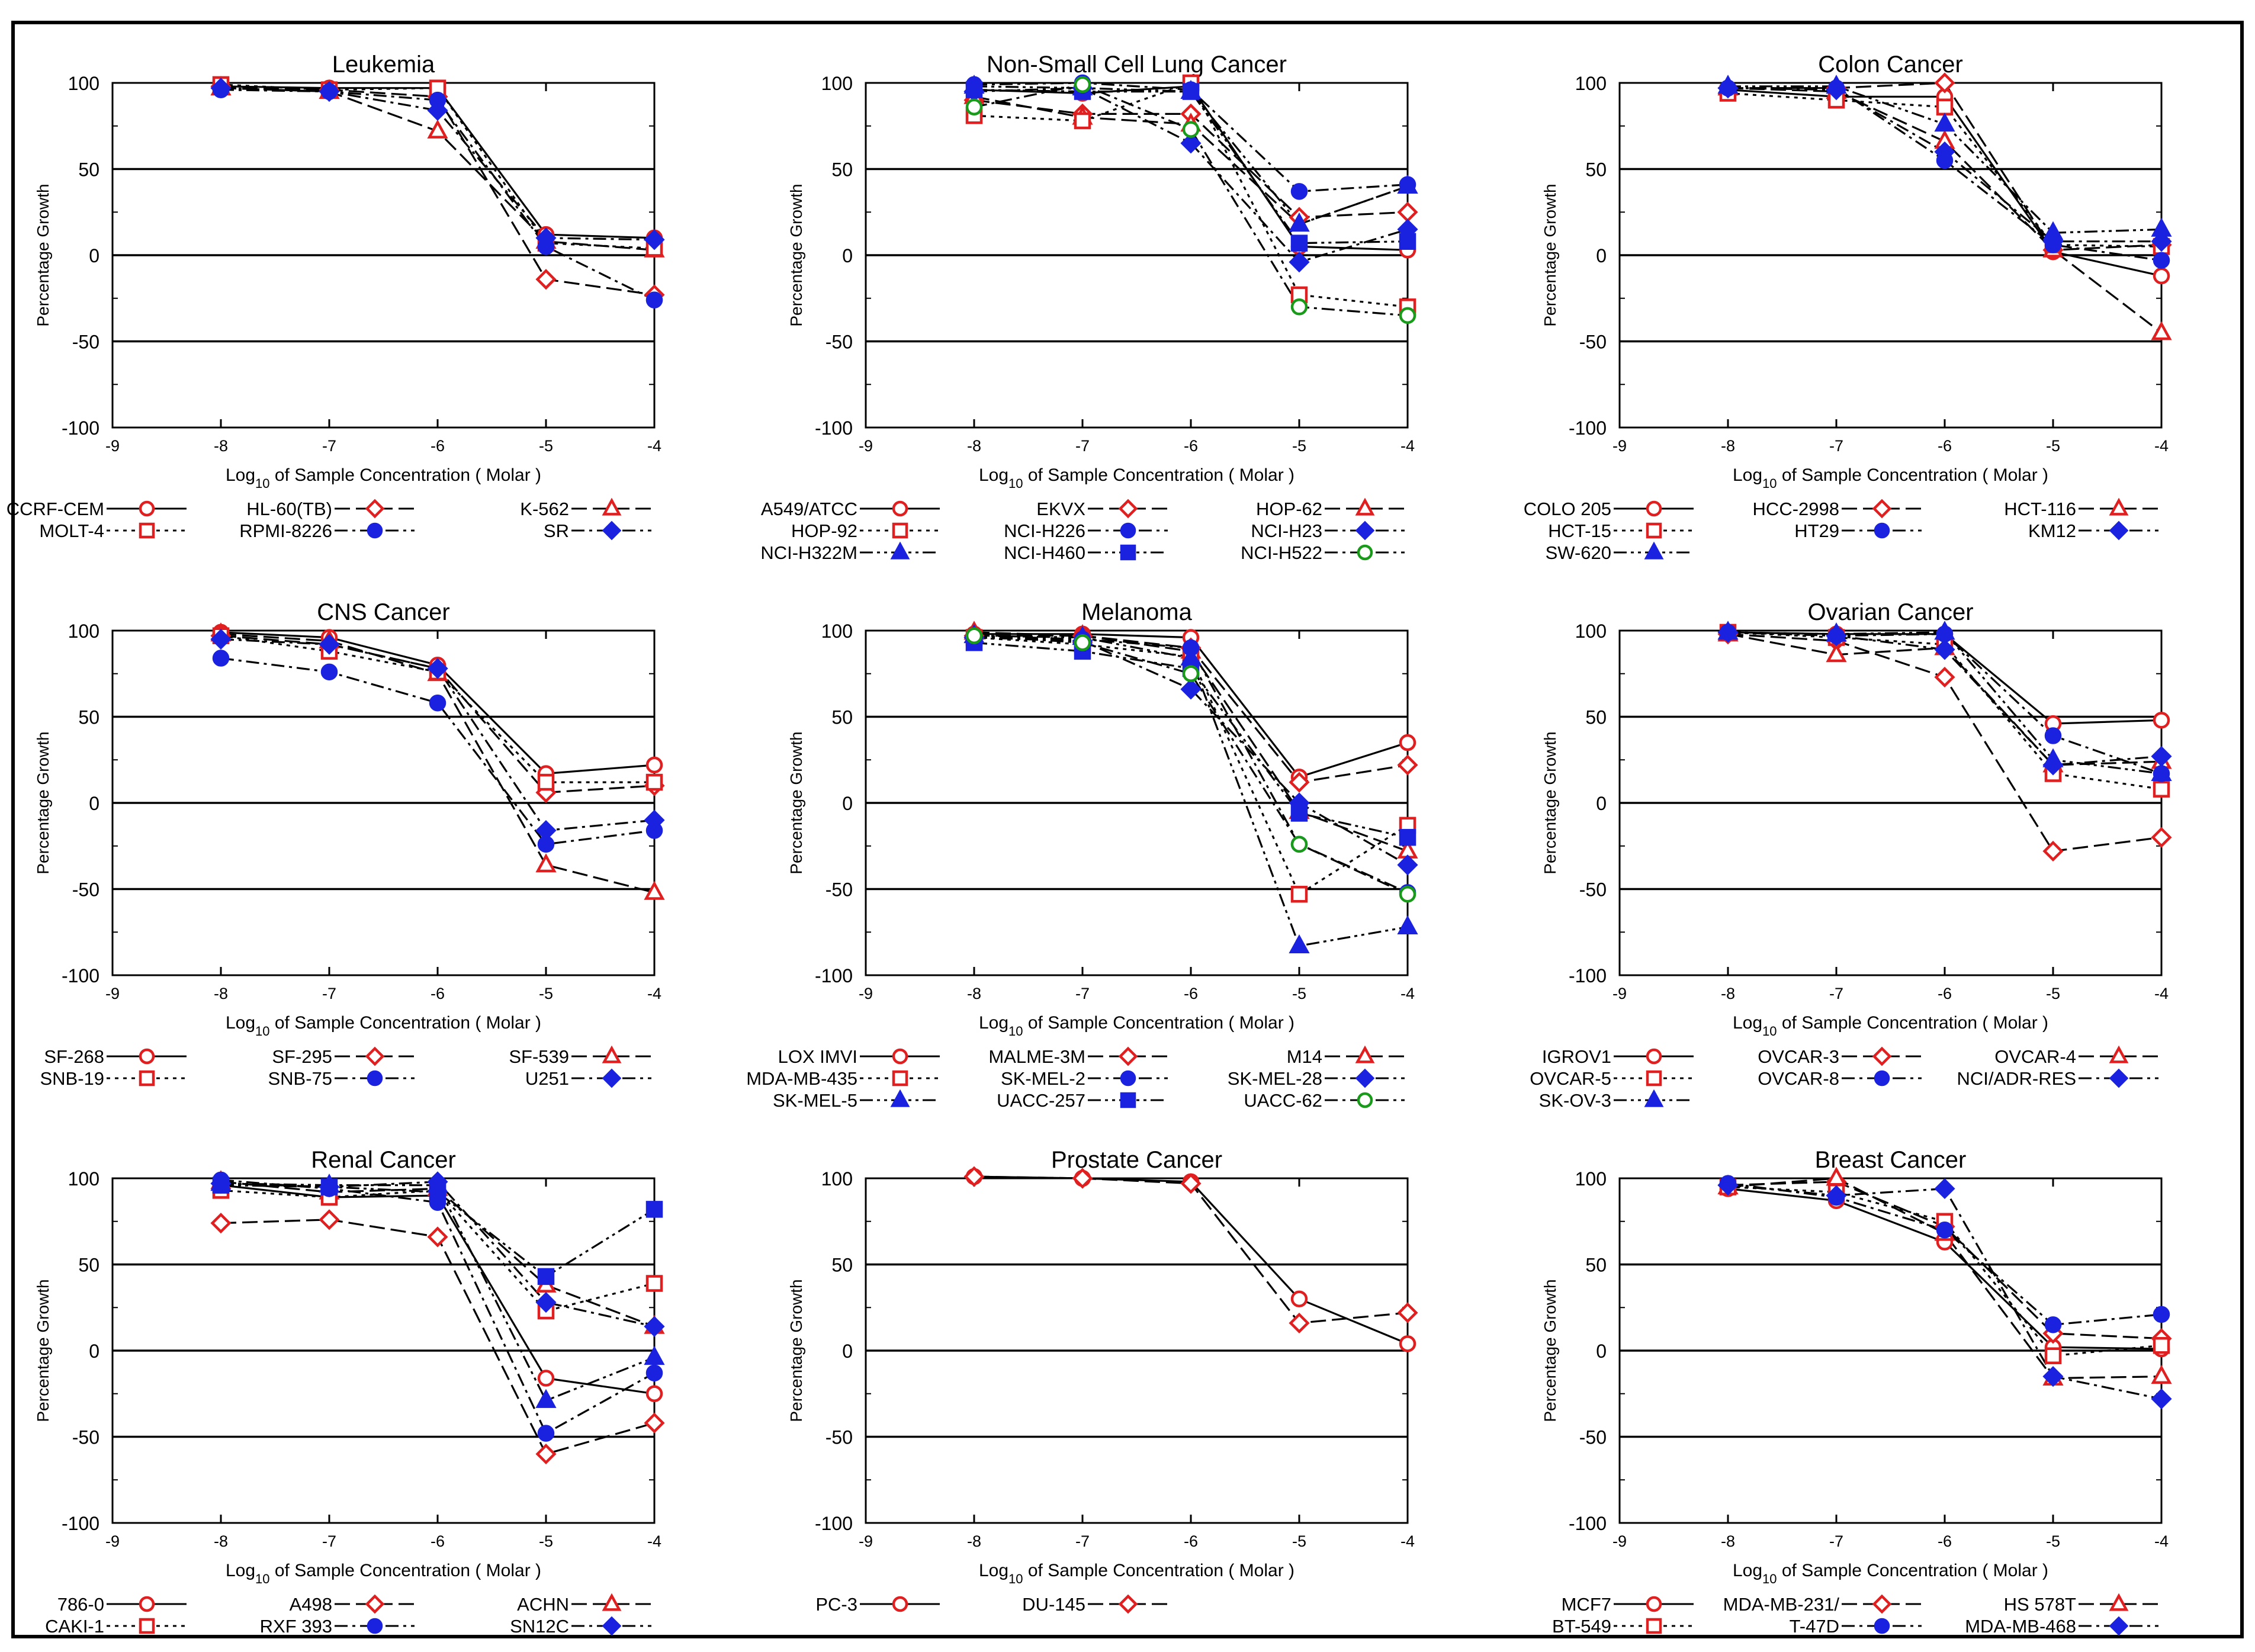 The height and width of the screenshot is (1652, 2255). What do you see at coordinates (1890, 612) in the screenshot?
I see `chart-title: Ovarian Cancer` at bounding box center [1890, 612].